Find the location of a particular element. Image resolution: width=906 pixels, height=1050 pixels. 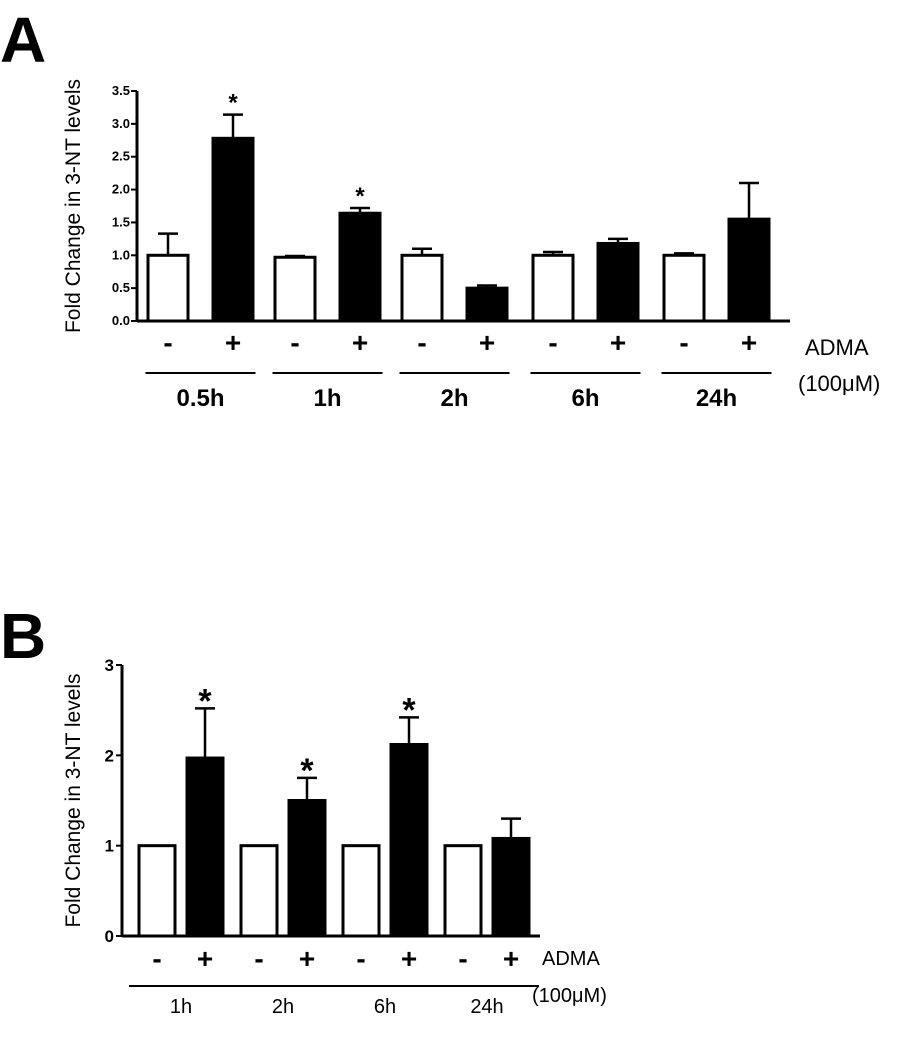

panel-letter-b: B is located at coordinates (23, 636).